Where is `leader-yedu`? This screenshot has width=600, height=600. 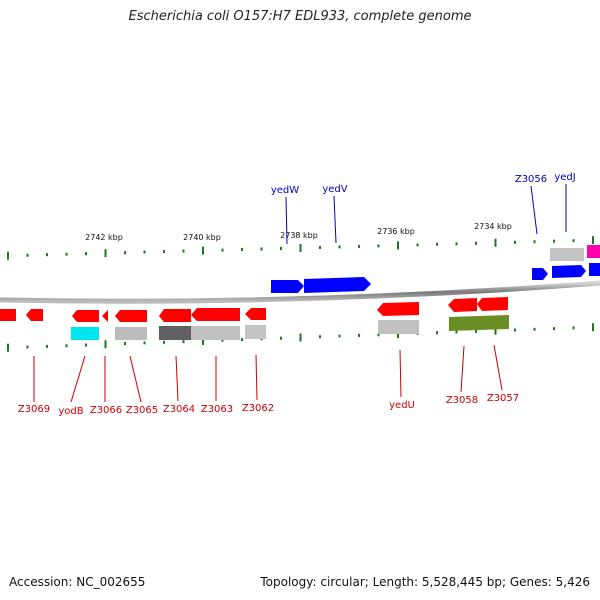 leader-yedu is located at coordinates (400, 373).